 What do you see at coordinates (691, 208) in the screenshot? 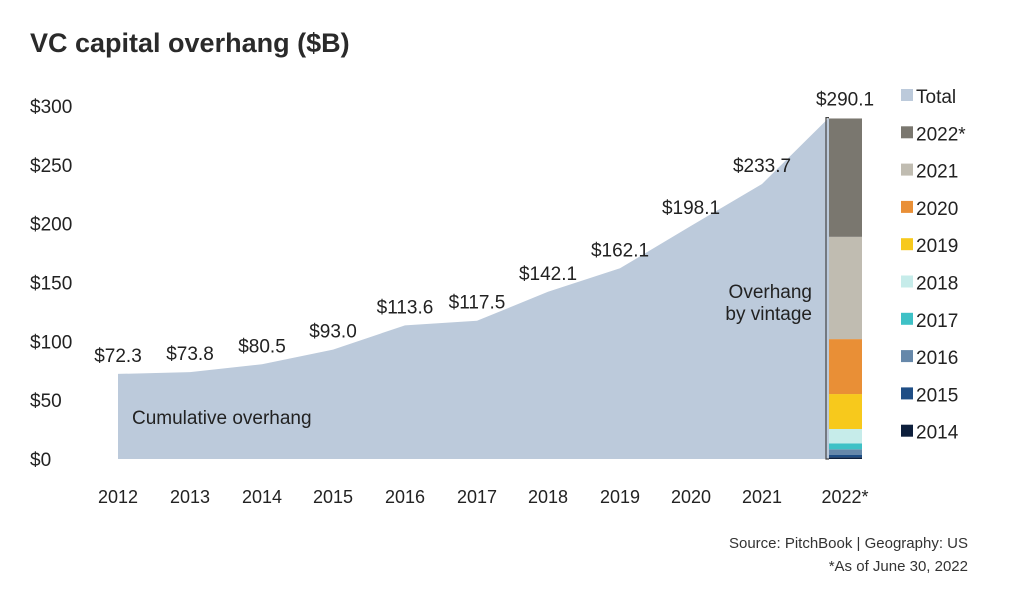
I see `data-label: $198.1` at bounding box center [691, 208].